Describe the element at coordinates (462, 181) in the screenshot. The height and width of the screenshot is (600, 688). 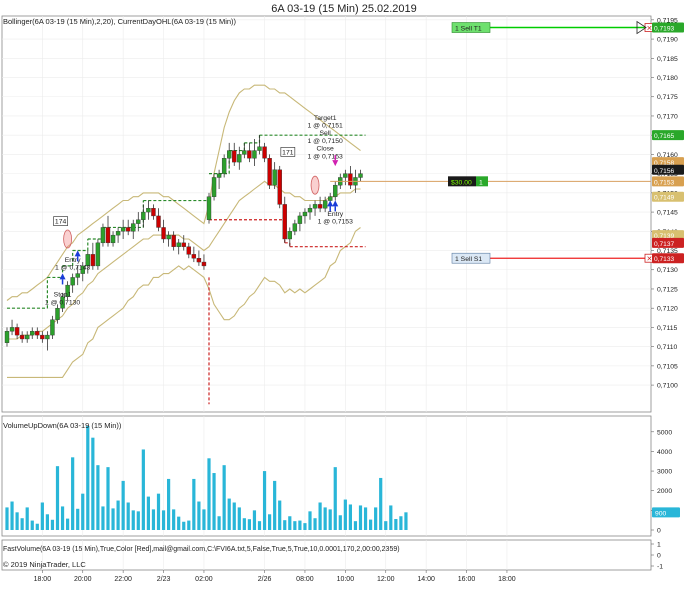
I see `position-pnl-tag` at that location.